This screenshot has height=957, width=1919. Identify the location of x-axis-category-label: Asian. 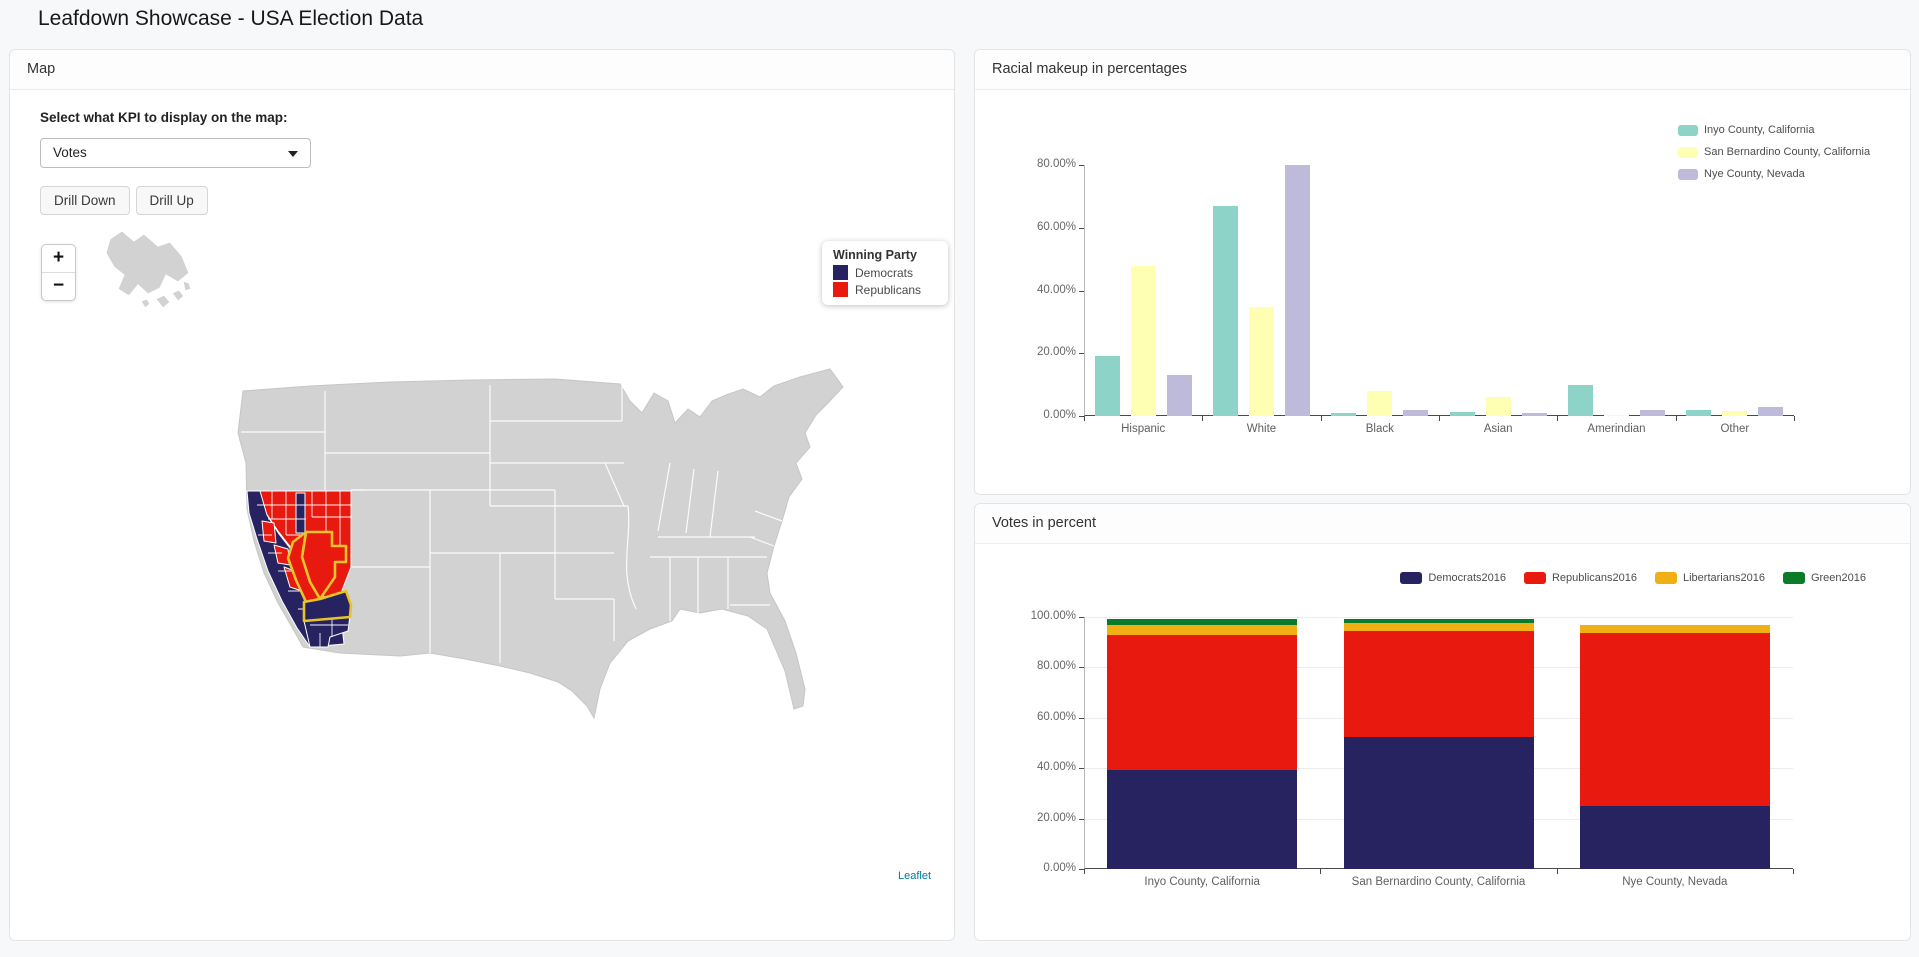
(1498, 429).